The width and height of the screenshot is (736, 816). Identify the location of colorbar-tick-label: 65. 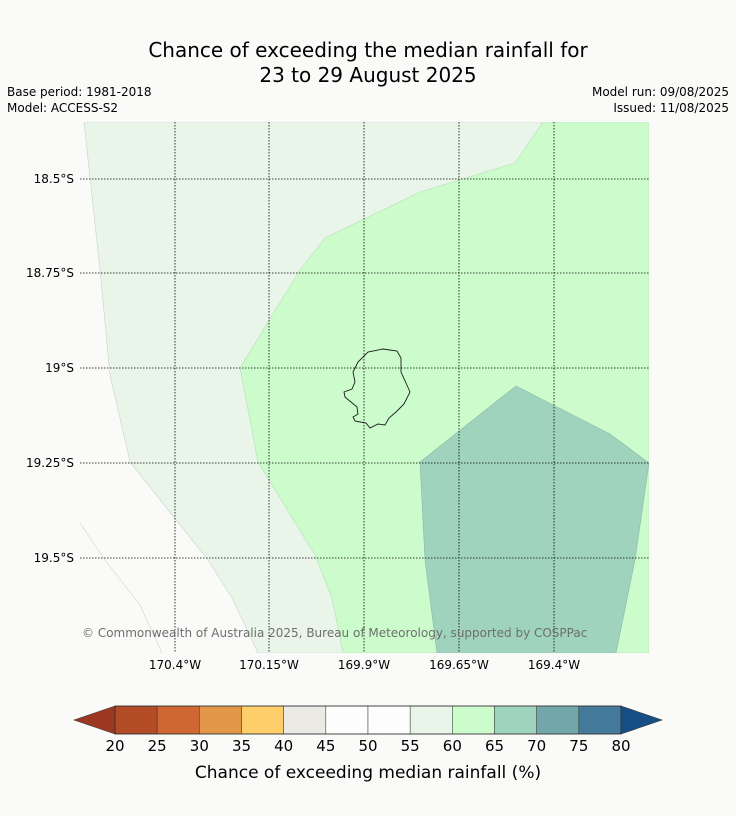
(494, 746).